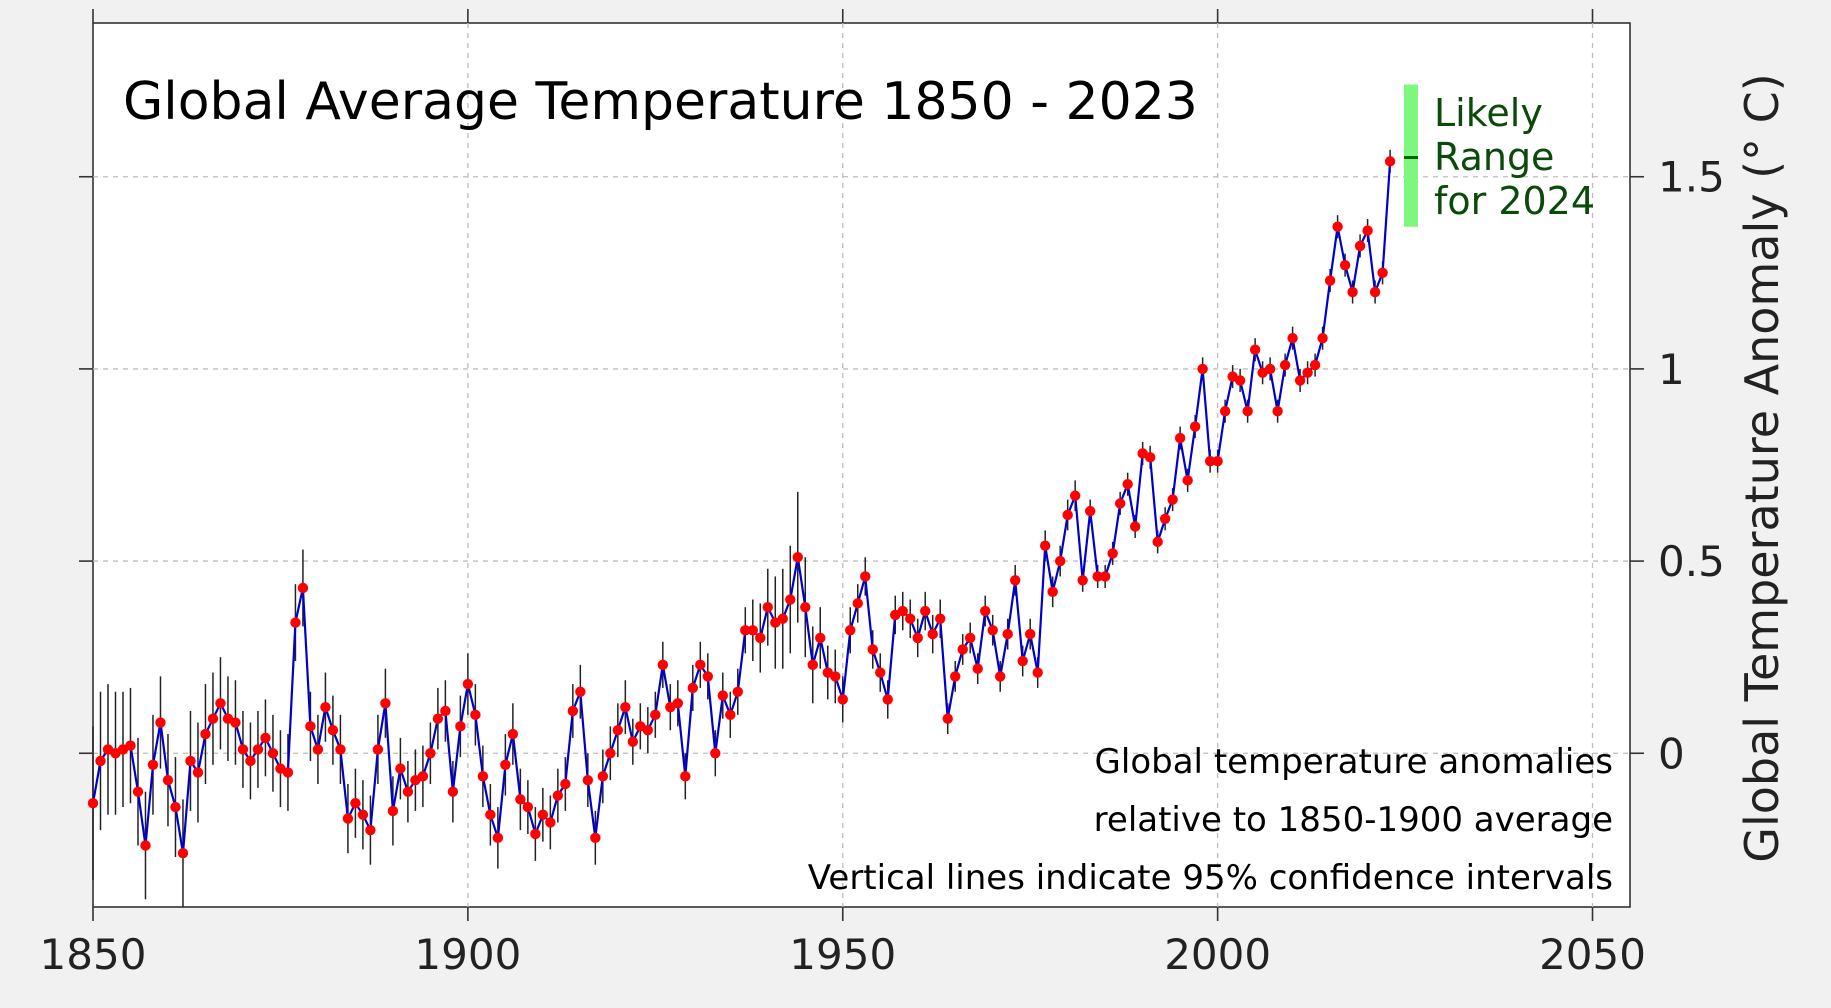  I want to click on y-tick-labels: 0 0.5 1 1.5, so click(1691, 466).